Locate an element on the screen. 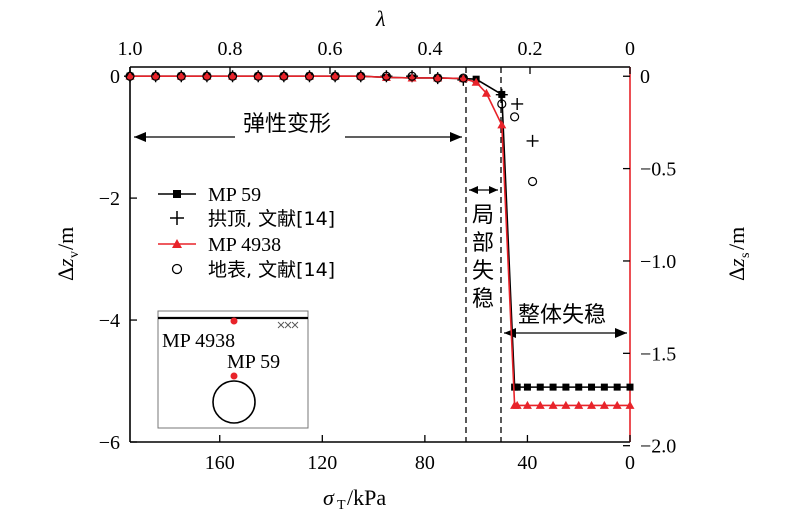  x-bottom-tick-label: 80 is located at coordinates (425, 463).